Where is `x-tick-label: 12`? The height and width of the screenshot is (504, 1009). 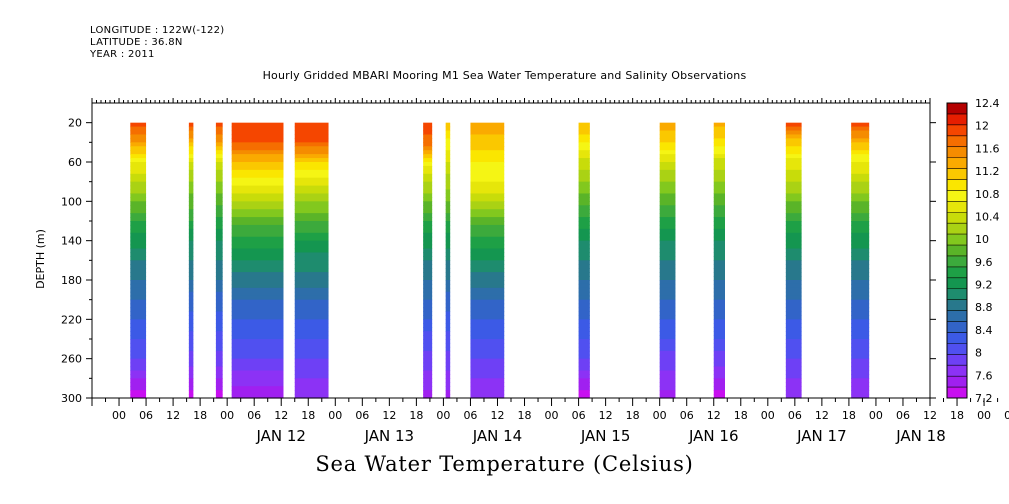 x-tick-label: 12 is located at coordinates (497, 415).